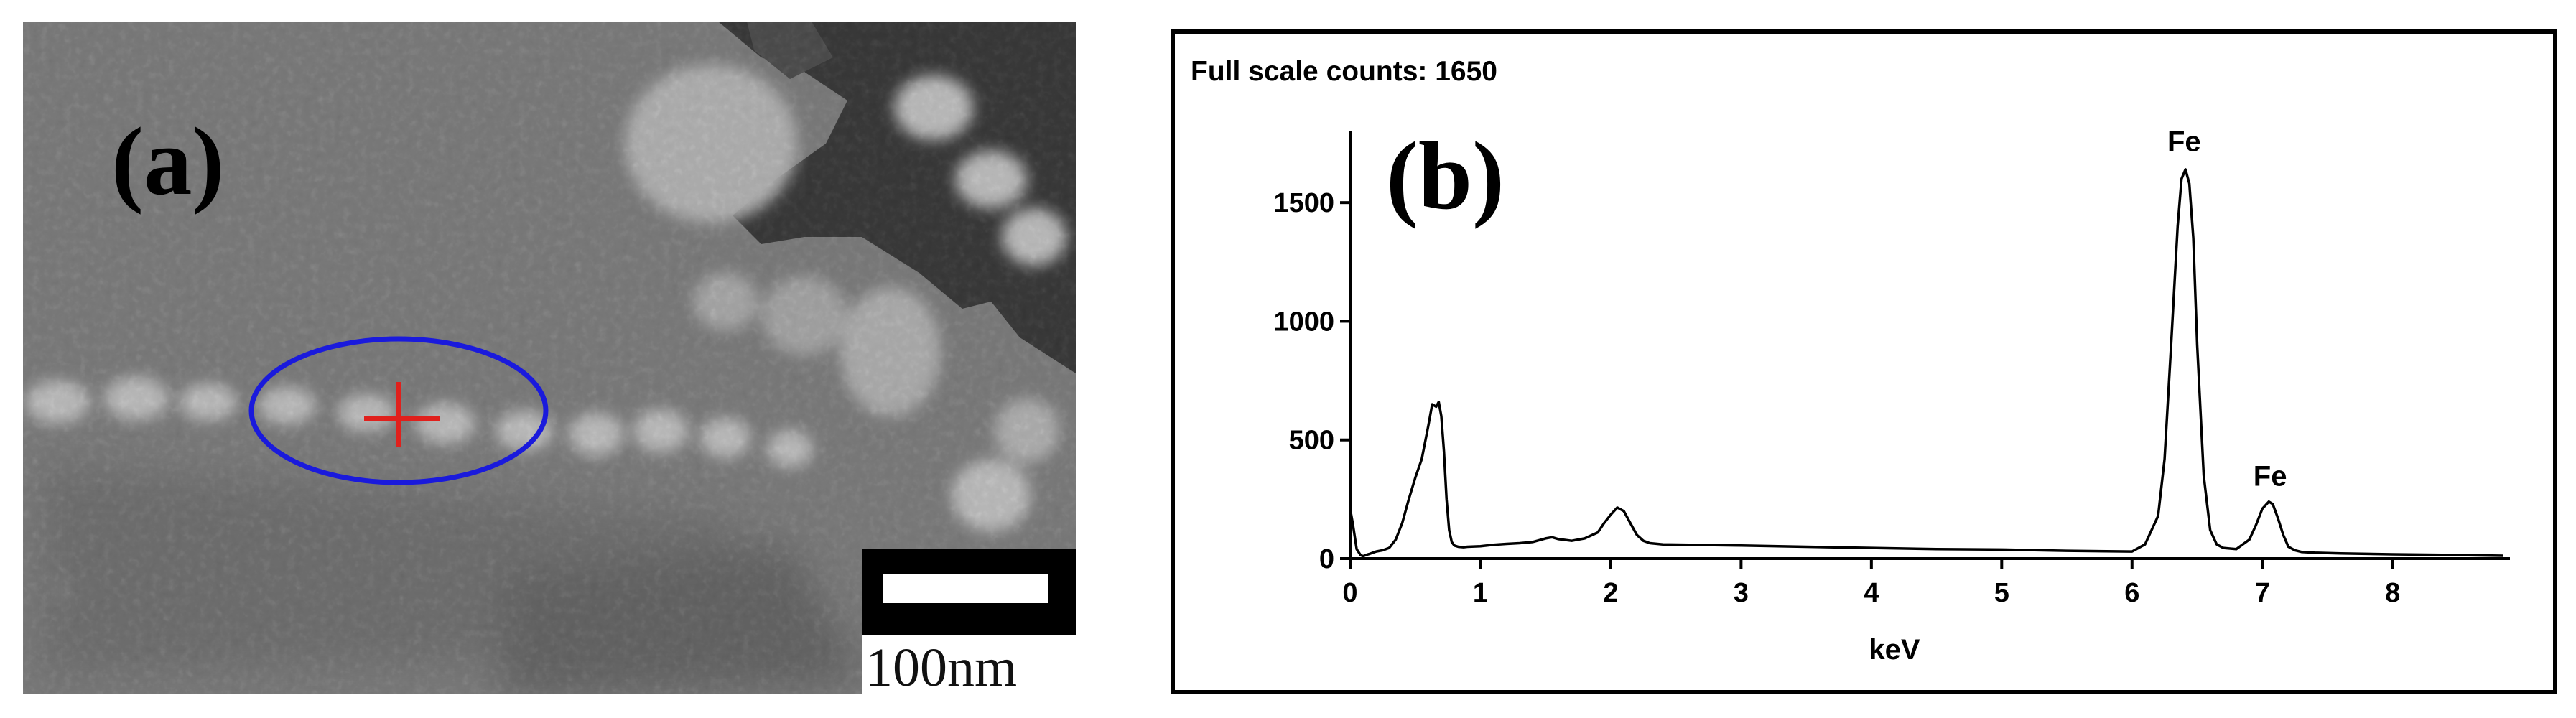 Image resolution: width=2576 pixels, height=718 pixels. Describe the element at coordinates (2227, 309) in the screenshot. I see `peak-annotations: Fe Fe` at that location.